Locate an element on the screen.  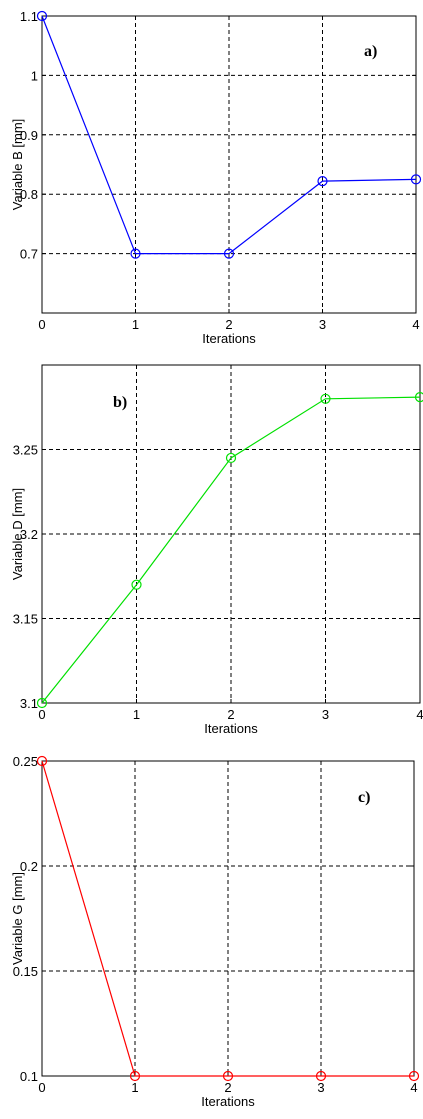
y-tick-label: 0.7 is located at coordinates (29, 254).